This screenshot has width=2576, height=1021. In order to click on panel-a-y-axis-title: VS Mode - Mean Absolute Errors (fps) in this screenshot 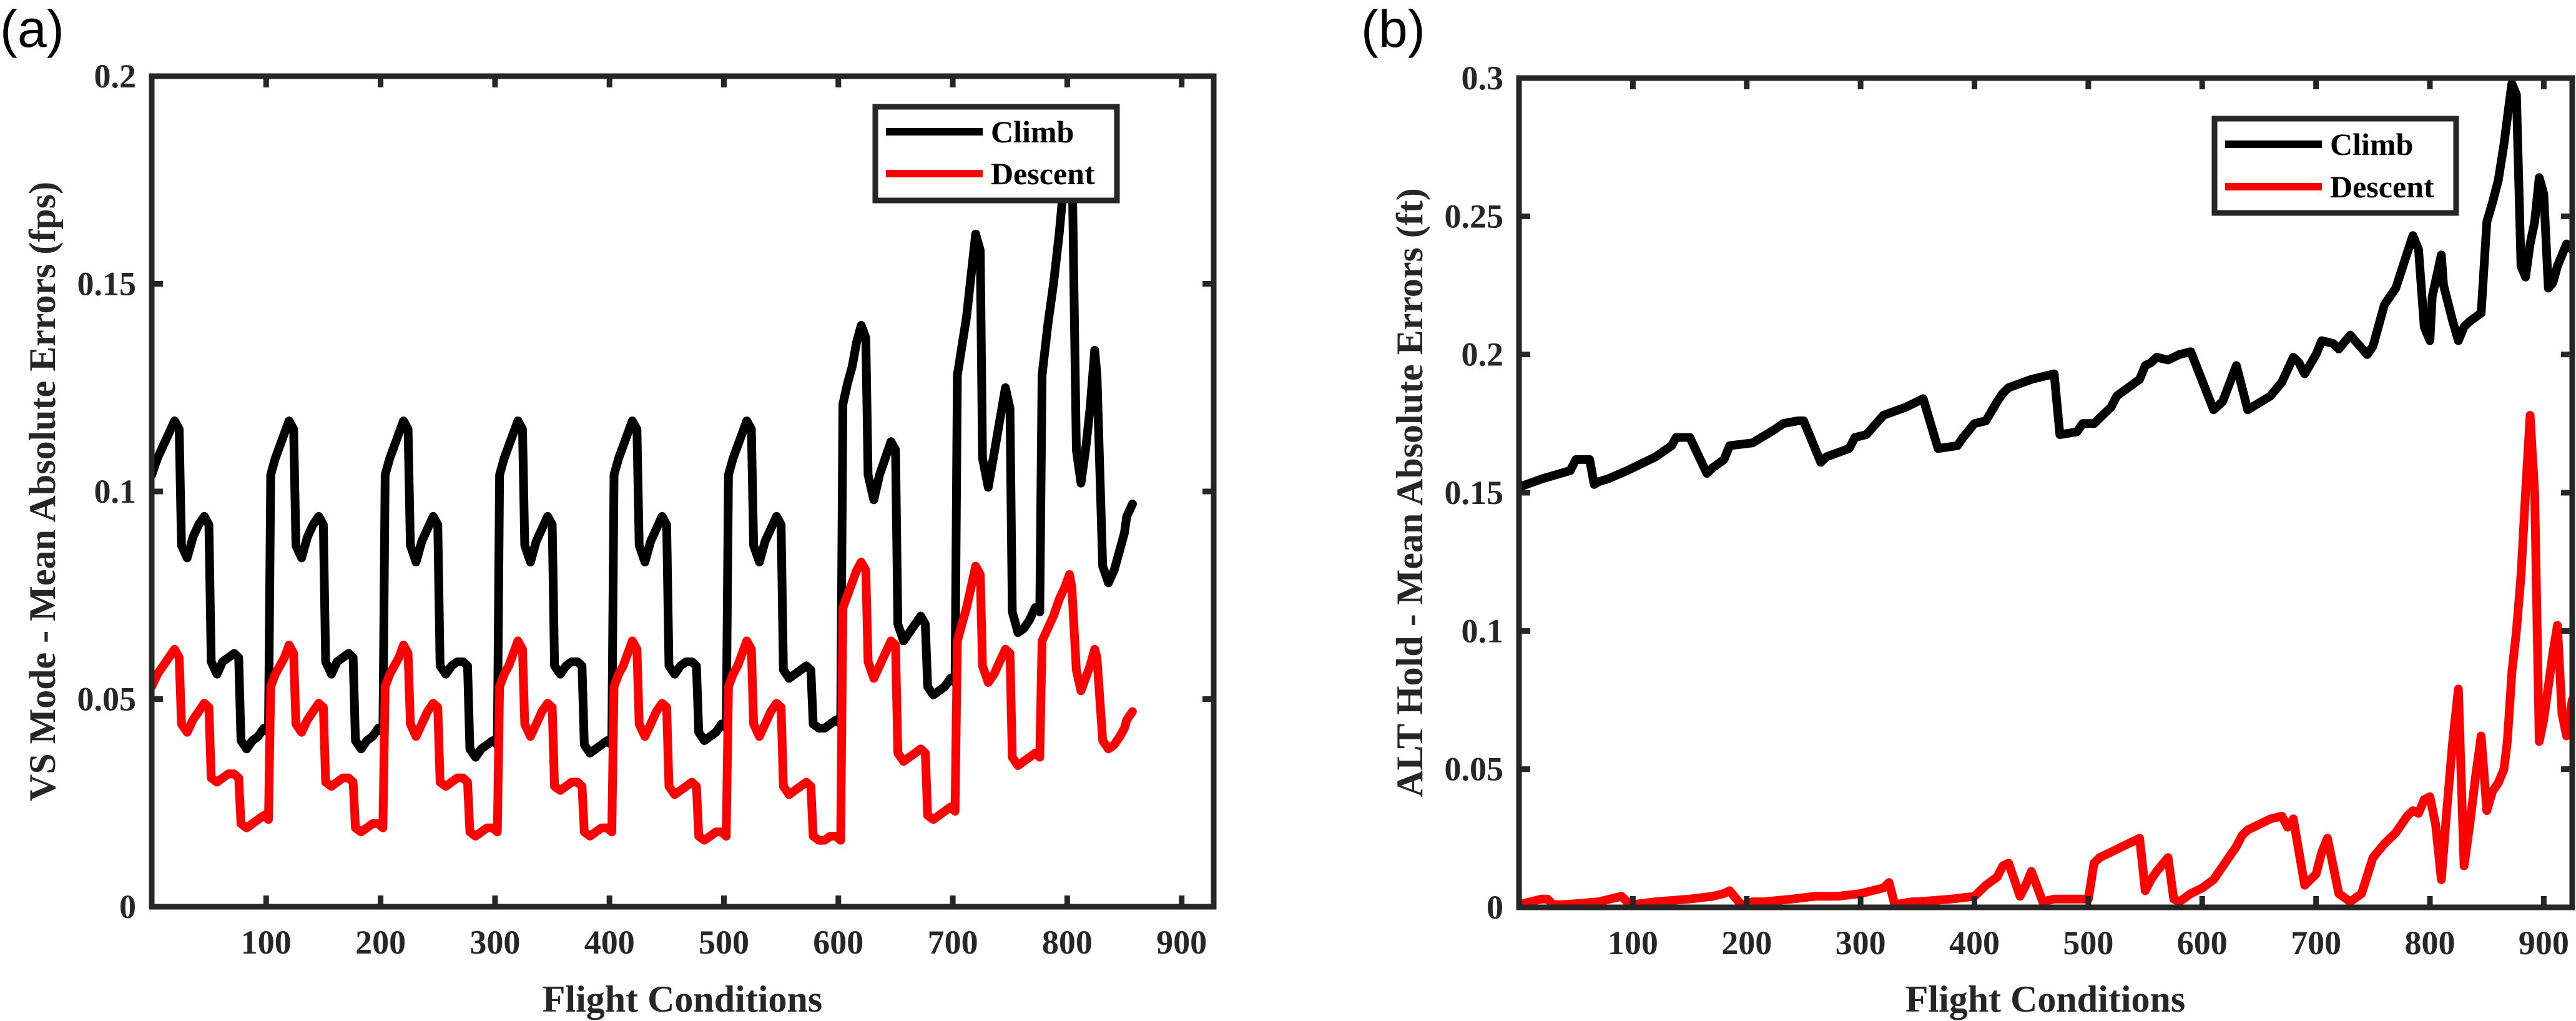, I will do `click(42, 491)`.